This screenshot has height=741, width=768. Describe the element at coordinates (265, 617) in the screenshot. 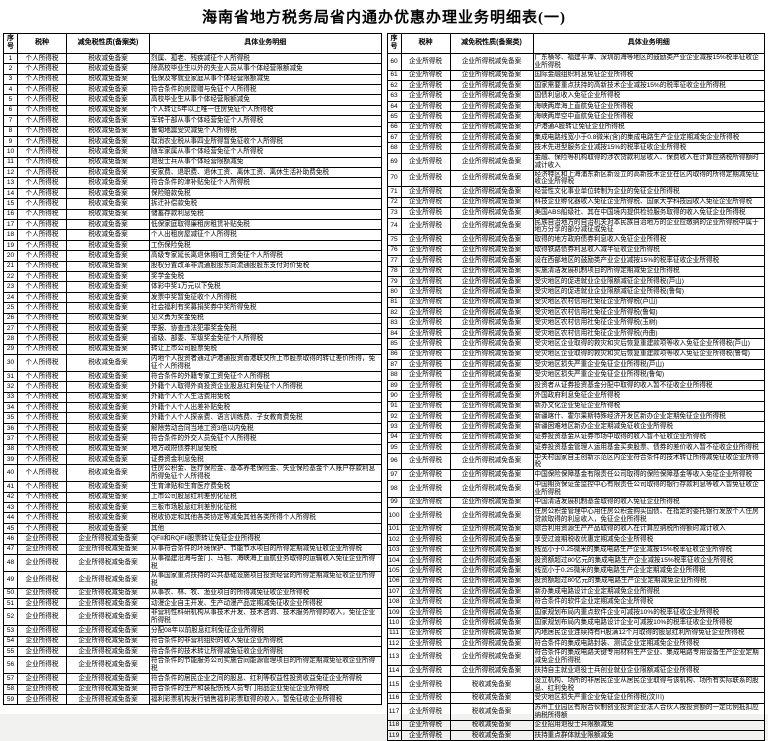

I see `detail-cell: 非营利性科研机构从事技术开发、技术咨询、技术服务所得的收入，免征企业所得税` at that location.